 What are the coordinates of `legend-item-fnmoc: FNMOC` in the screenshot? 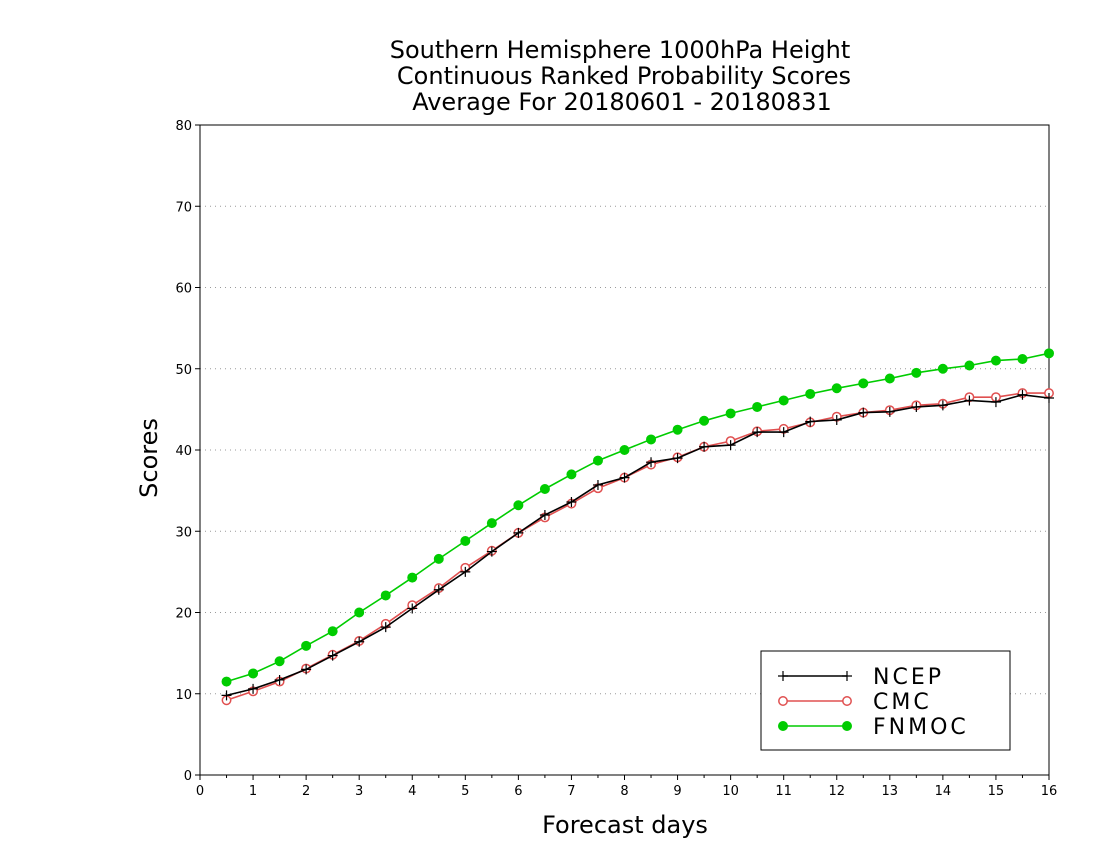 It's located at (873, 727).